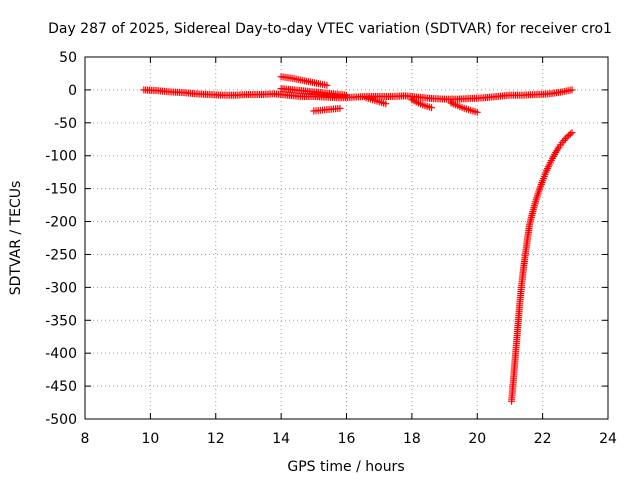 The height and width of the screenshot is (480, 640). Describe the element at coordinates (412, 439) in the screenshot. I see `x-tick-label: 18` at that location.